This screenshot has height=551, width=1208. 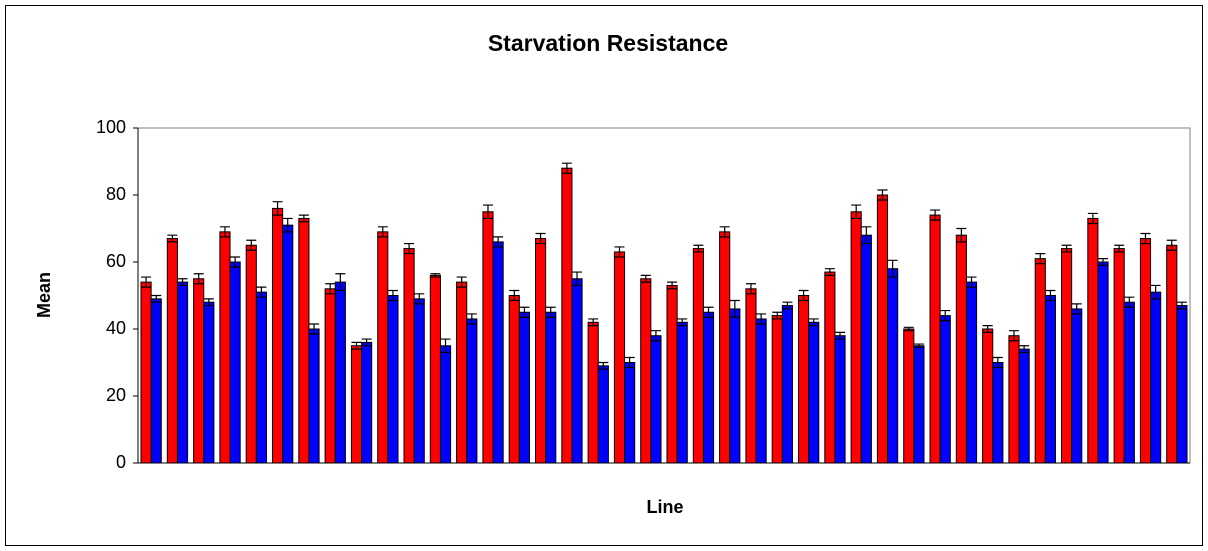 What do you see at coordinates (111, 127) in the screenshot?
I see `y-tick-label: 100` at bounding box center [111, 127].